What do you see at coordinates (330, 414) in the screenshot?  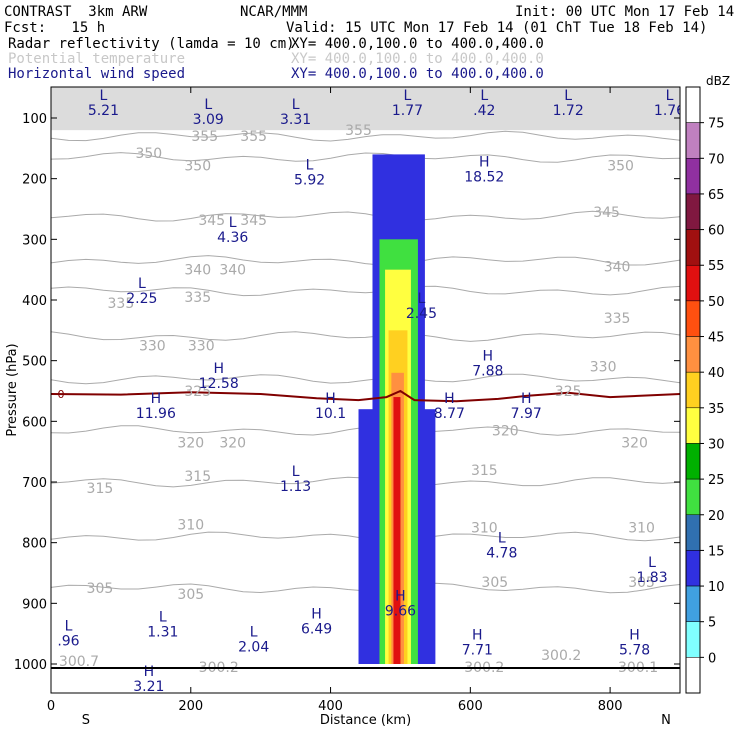 I see `wind-extremum-value: 10.1` at bounding box center [330, 414].